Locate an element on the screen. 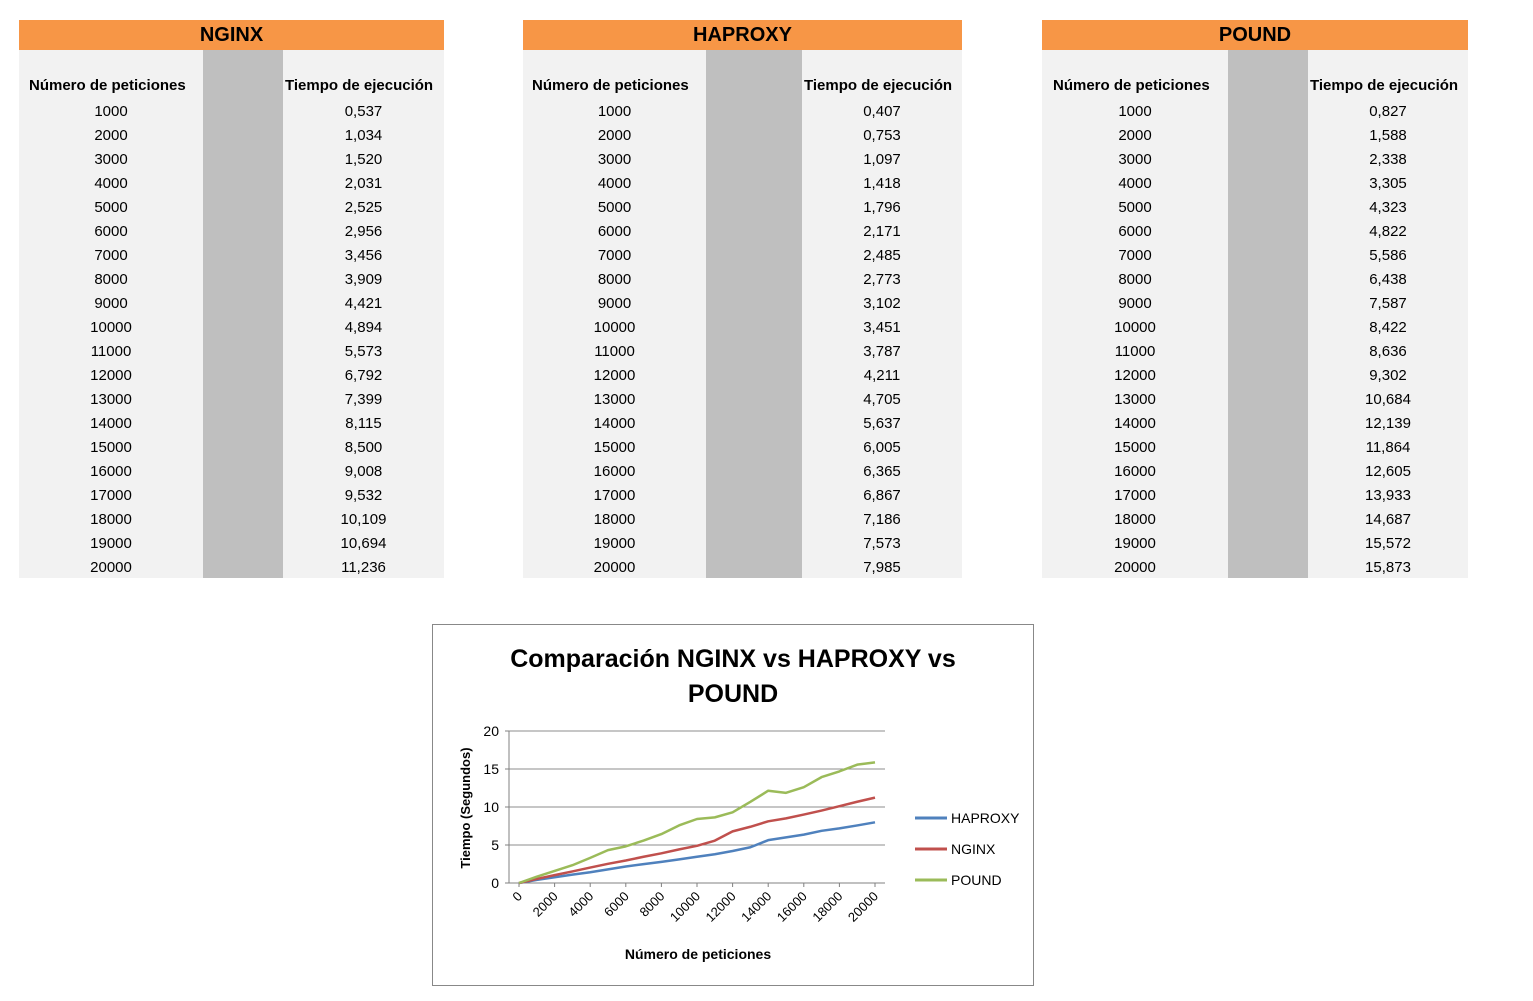  table-row: 10000 3,451 is located at coordinates (742, 328).